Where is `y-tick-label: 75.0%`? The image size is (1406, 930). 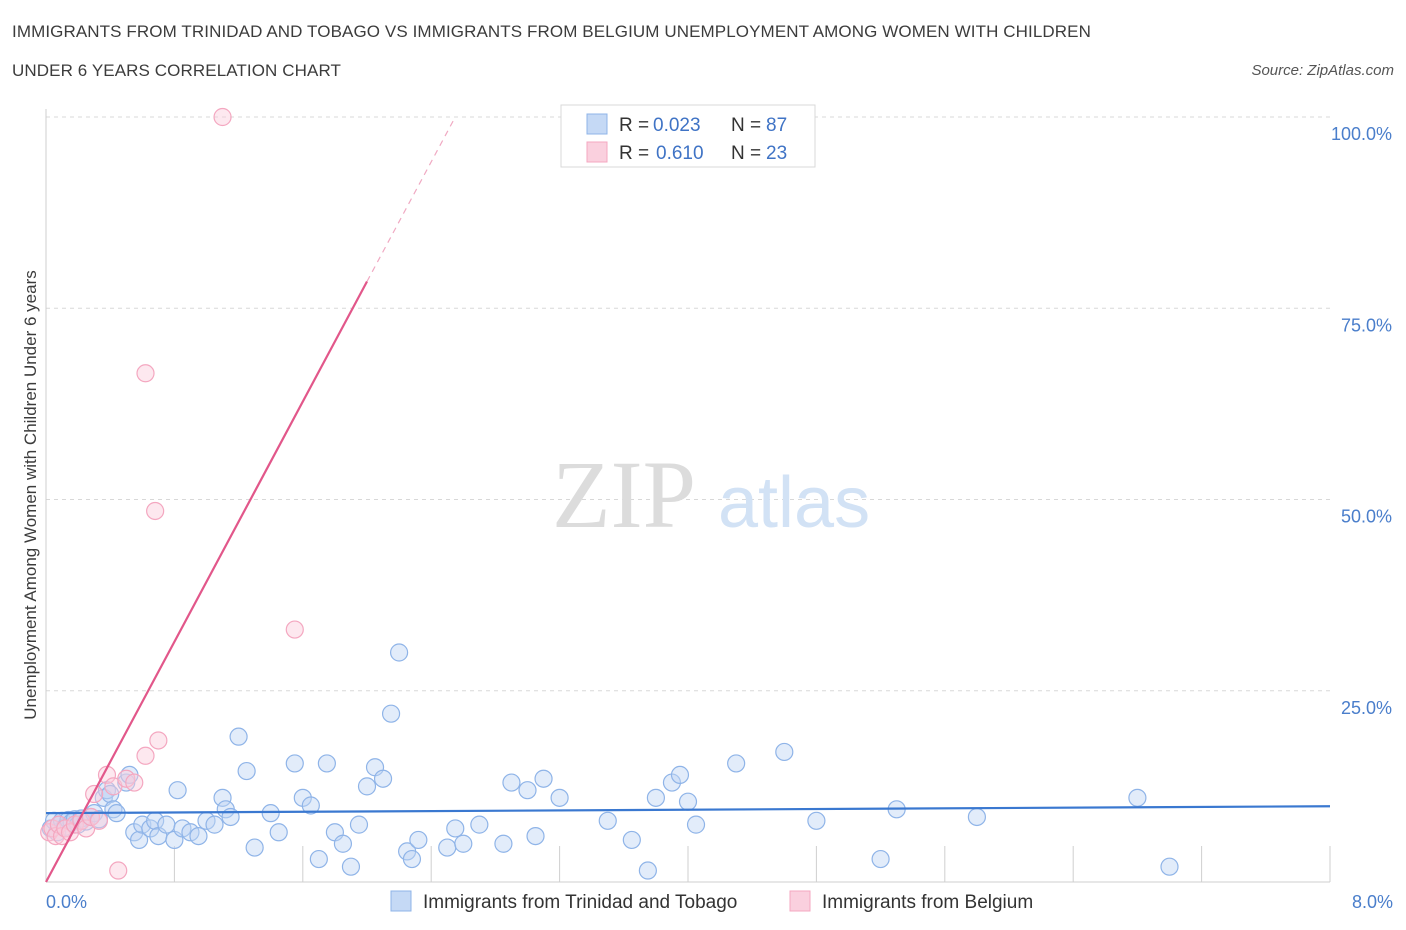 y-tick-label: 75.0% is located at coordinates (1366, 325).